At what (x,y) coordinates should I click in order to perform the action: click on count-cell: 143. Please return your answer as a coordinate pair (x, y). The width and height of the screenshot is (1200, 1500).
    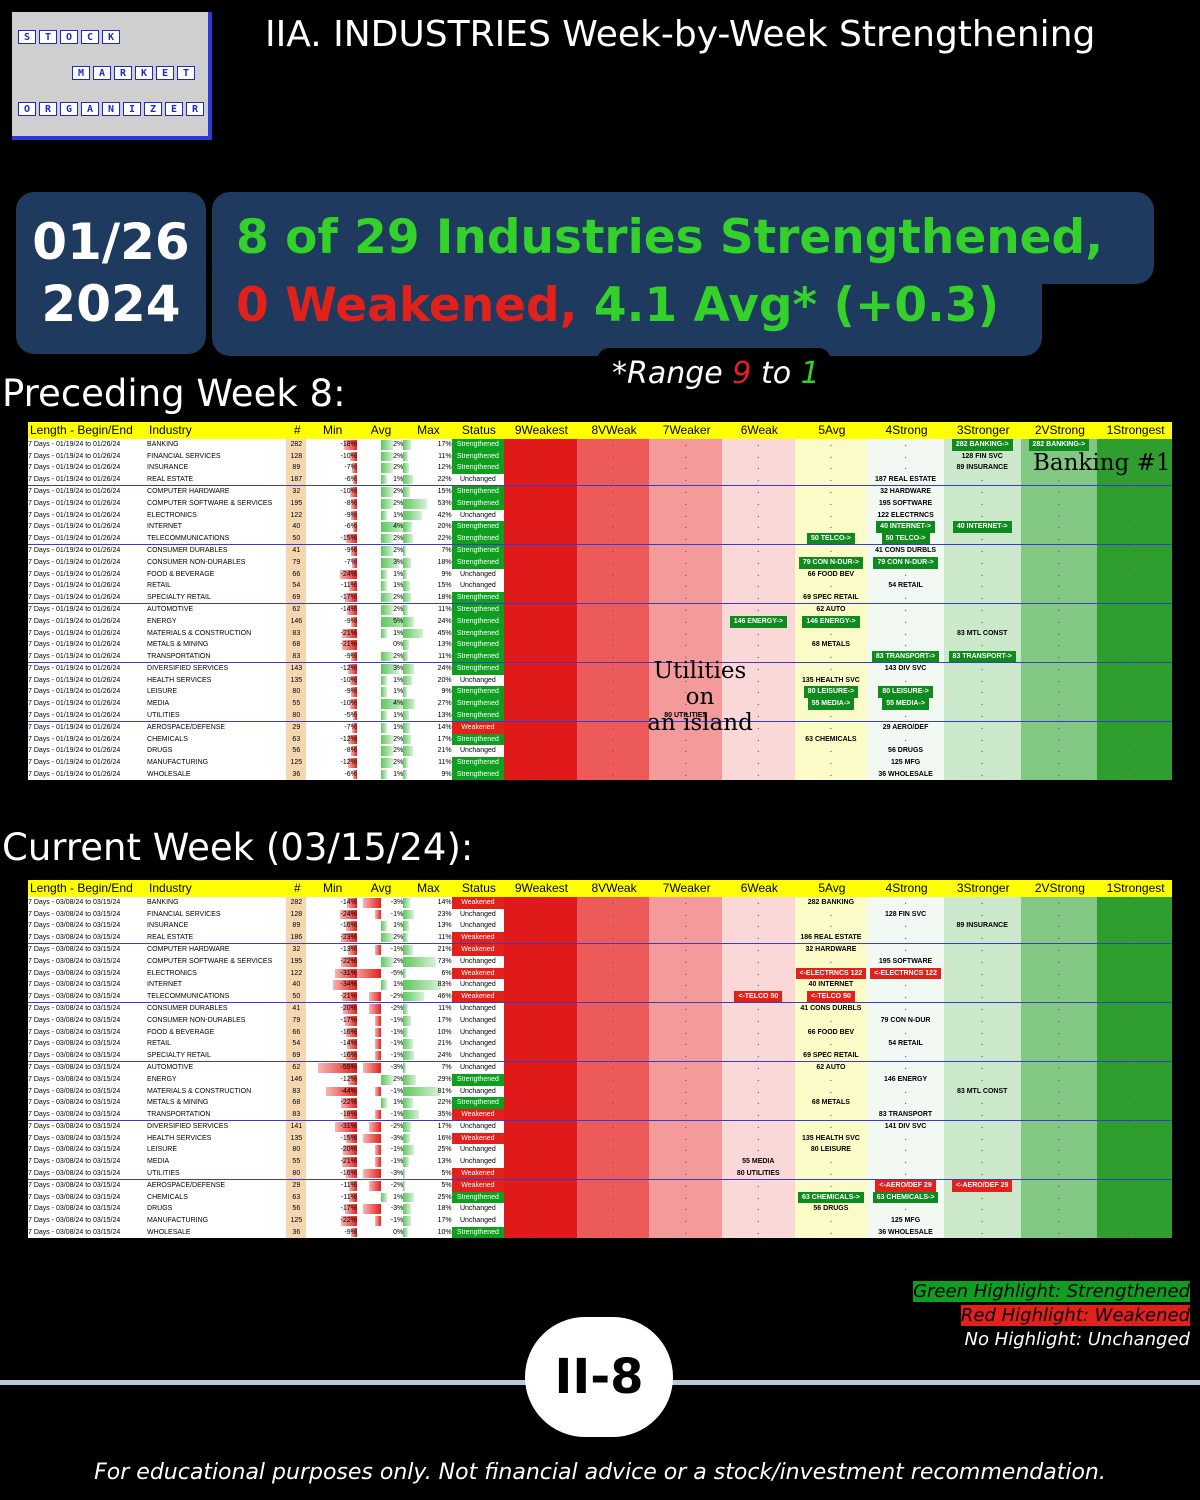
    Looking at the image, I should click on (296, 668).